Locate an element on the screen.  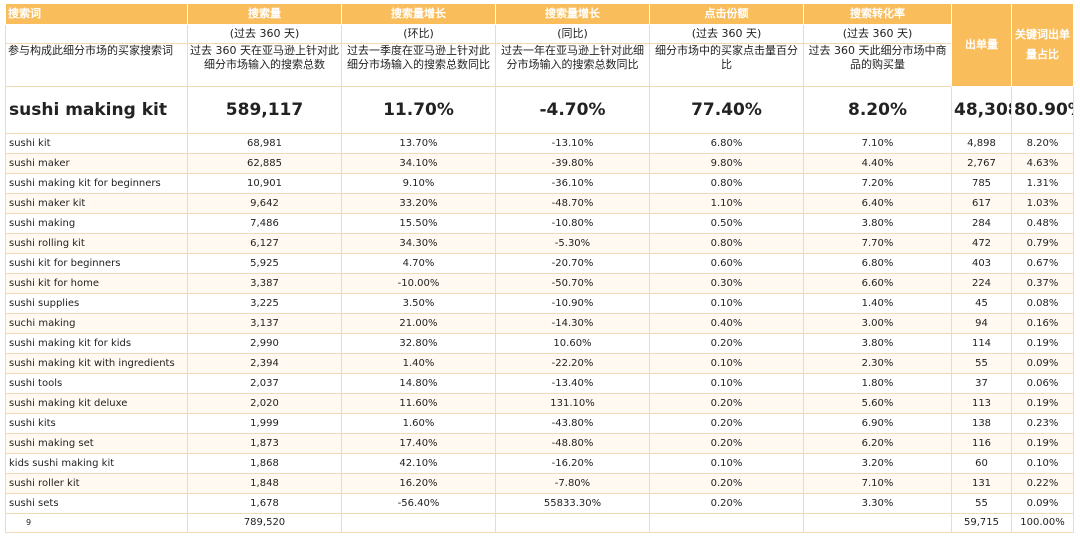
total-volume: 789,520 is located at coordinates (264, 523).